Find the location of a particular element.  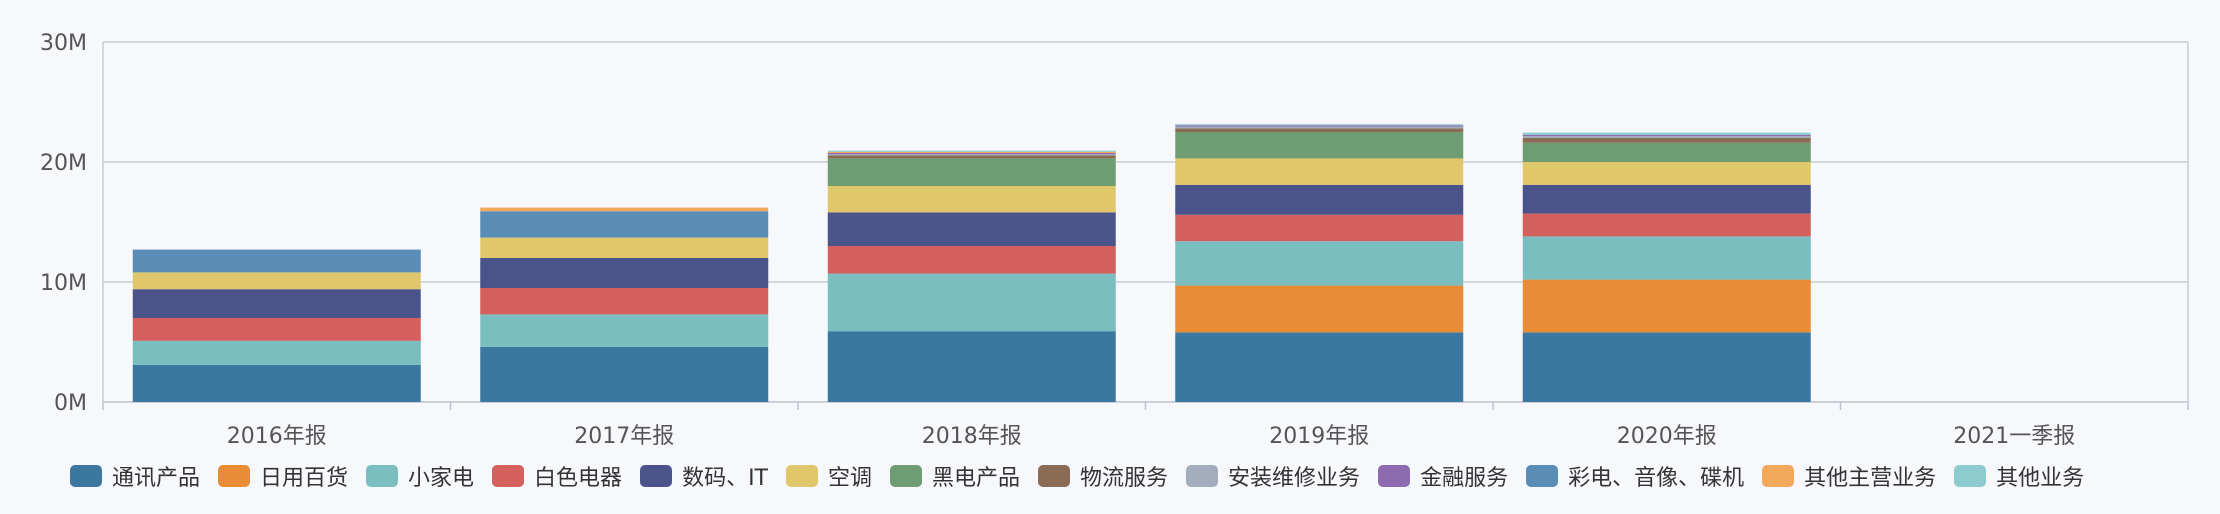

legend-label: 黑电产品 is located at coordinates (976, 478).